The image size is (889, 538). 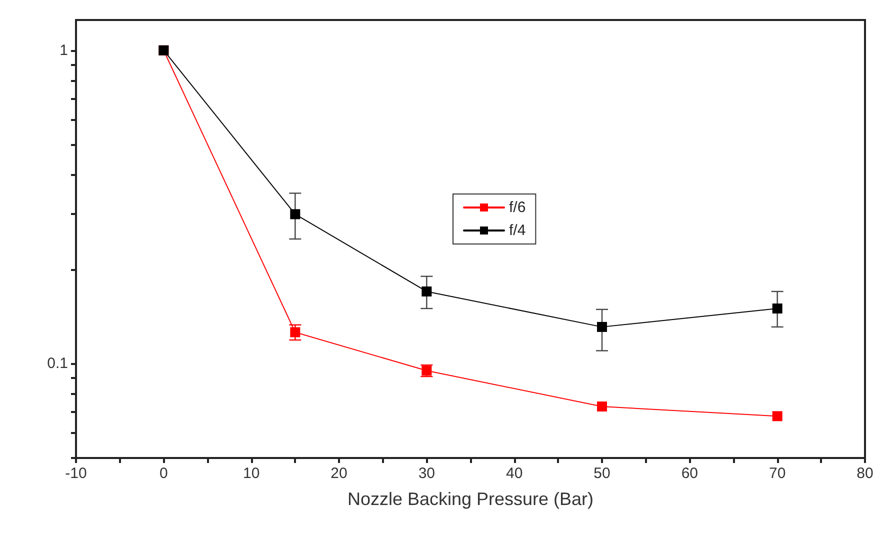 I want to click on x-tick-label: -10, so click(x=76, y=473).